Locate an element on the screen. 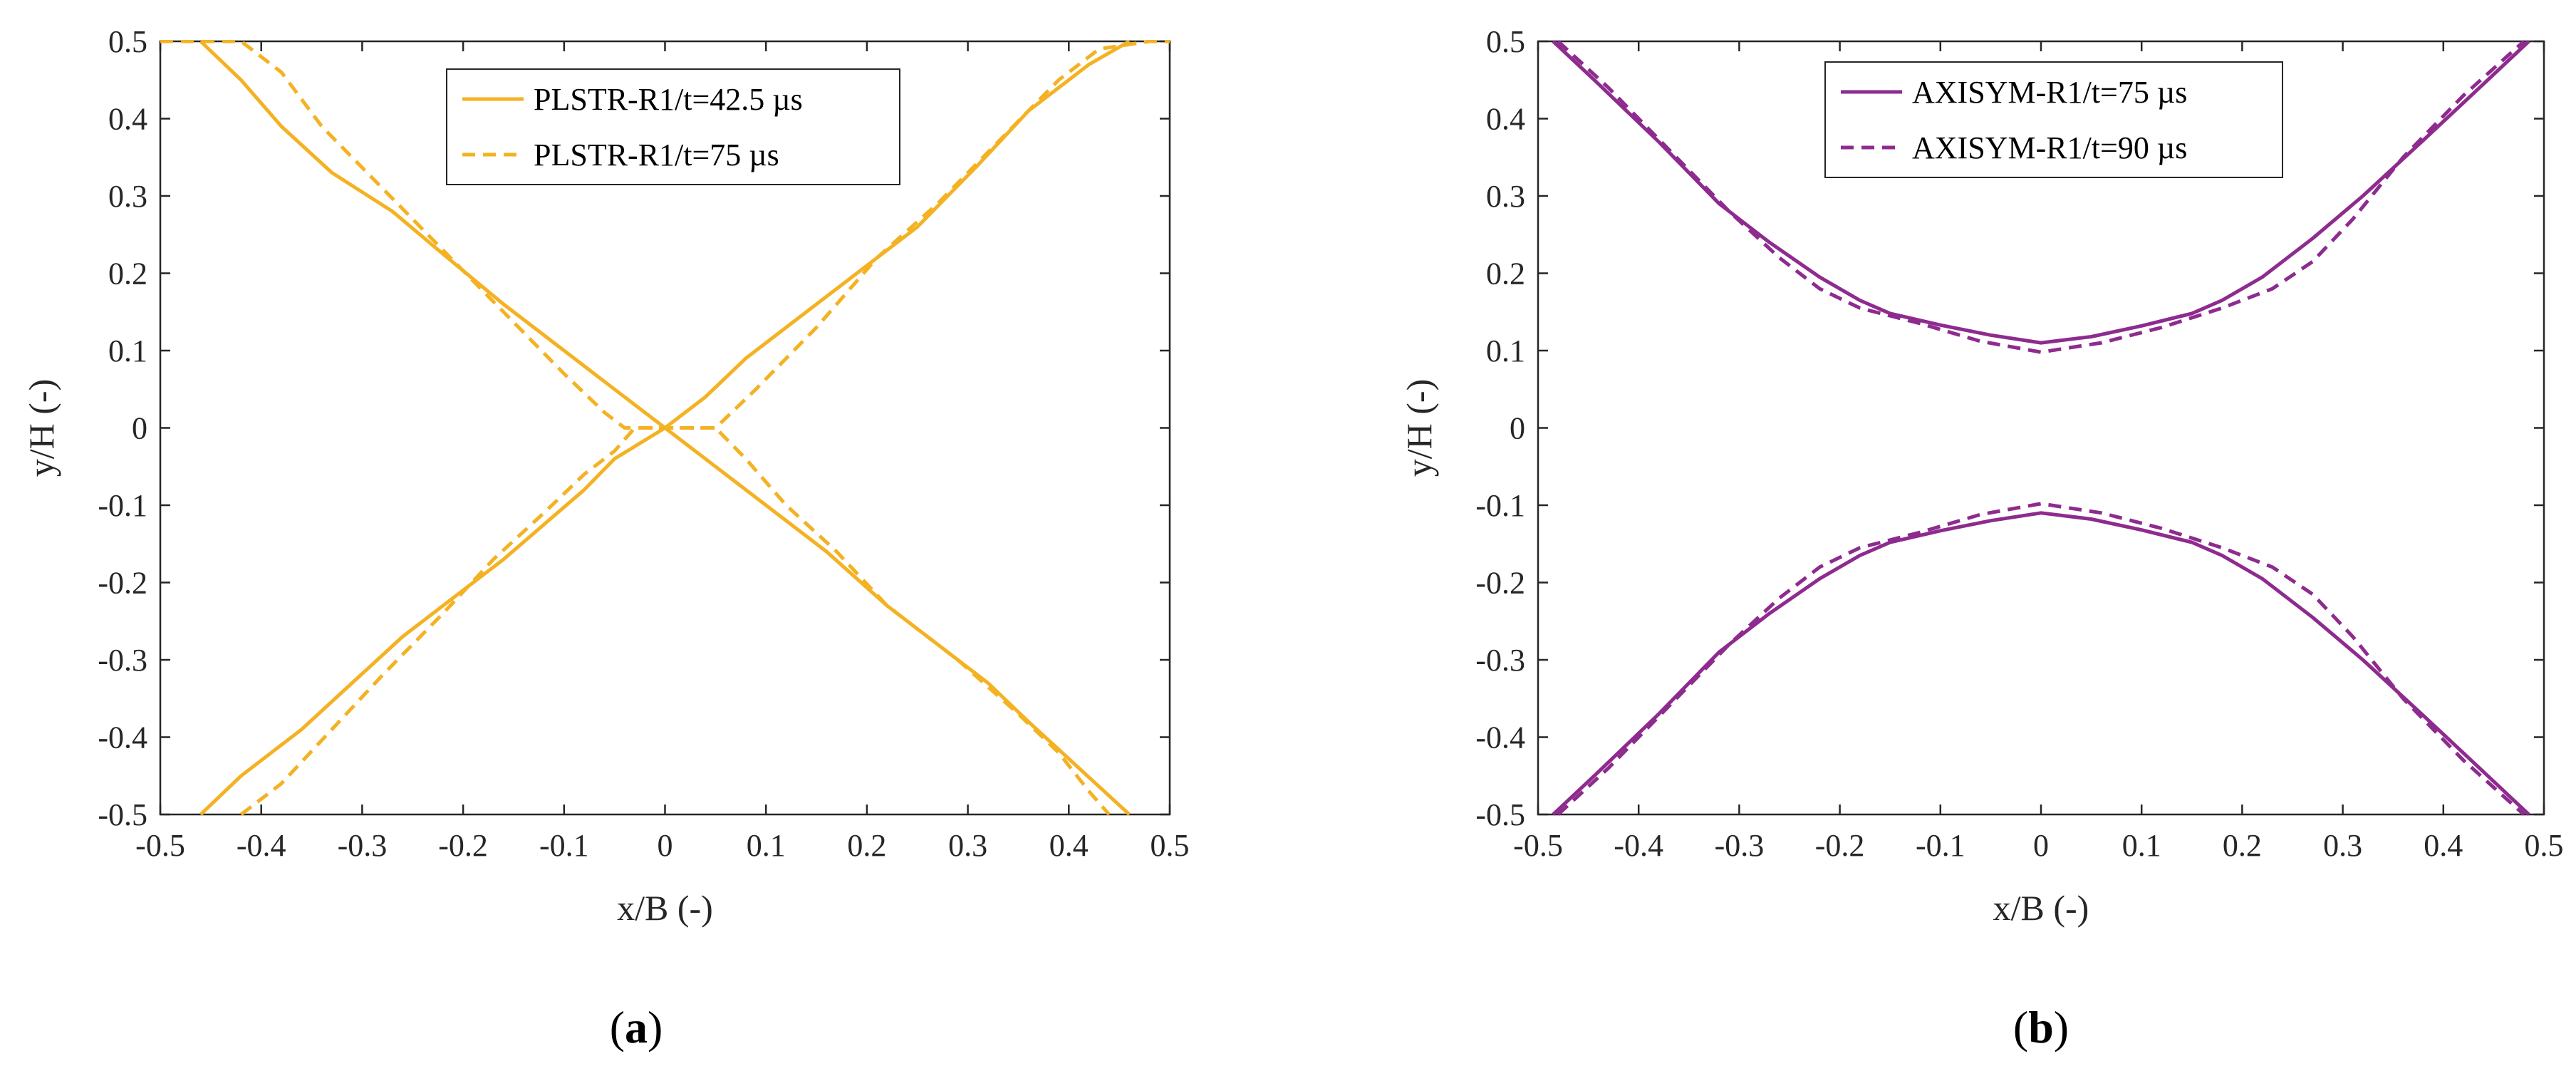 The image size is (2576, 1071). panel-caption: (a) is located at coordinates (636, 1027).